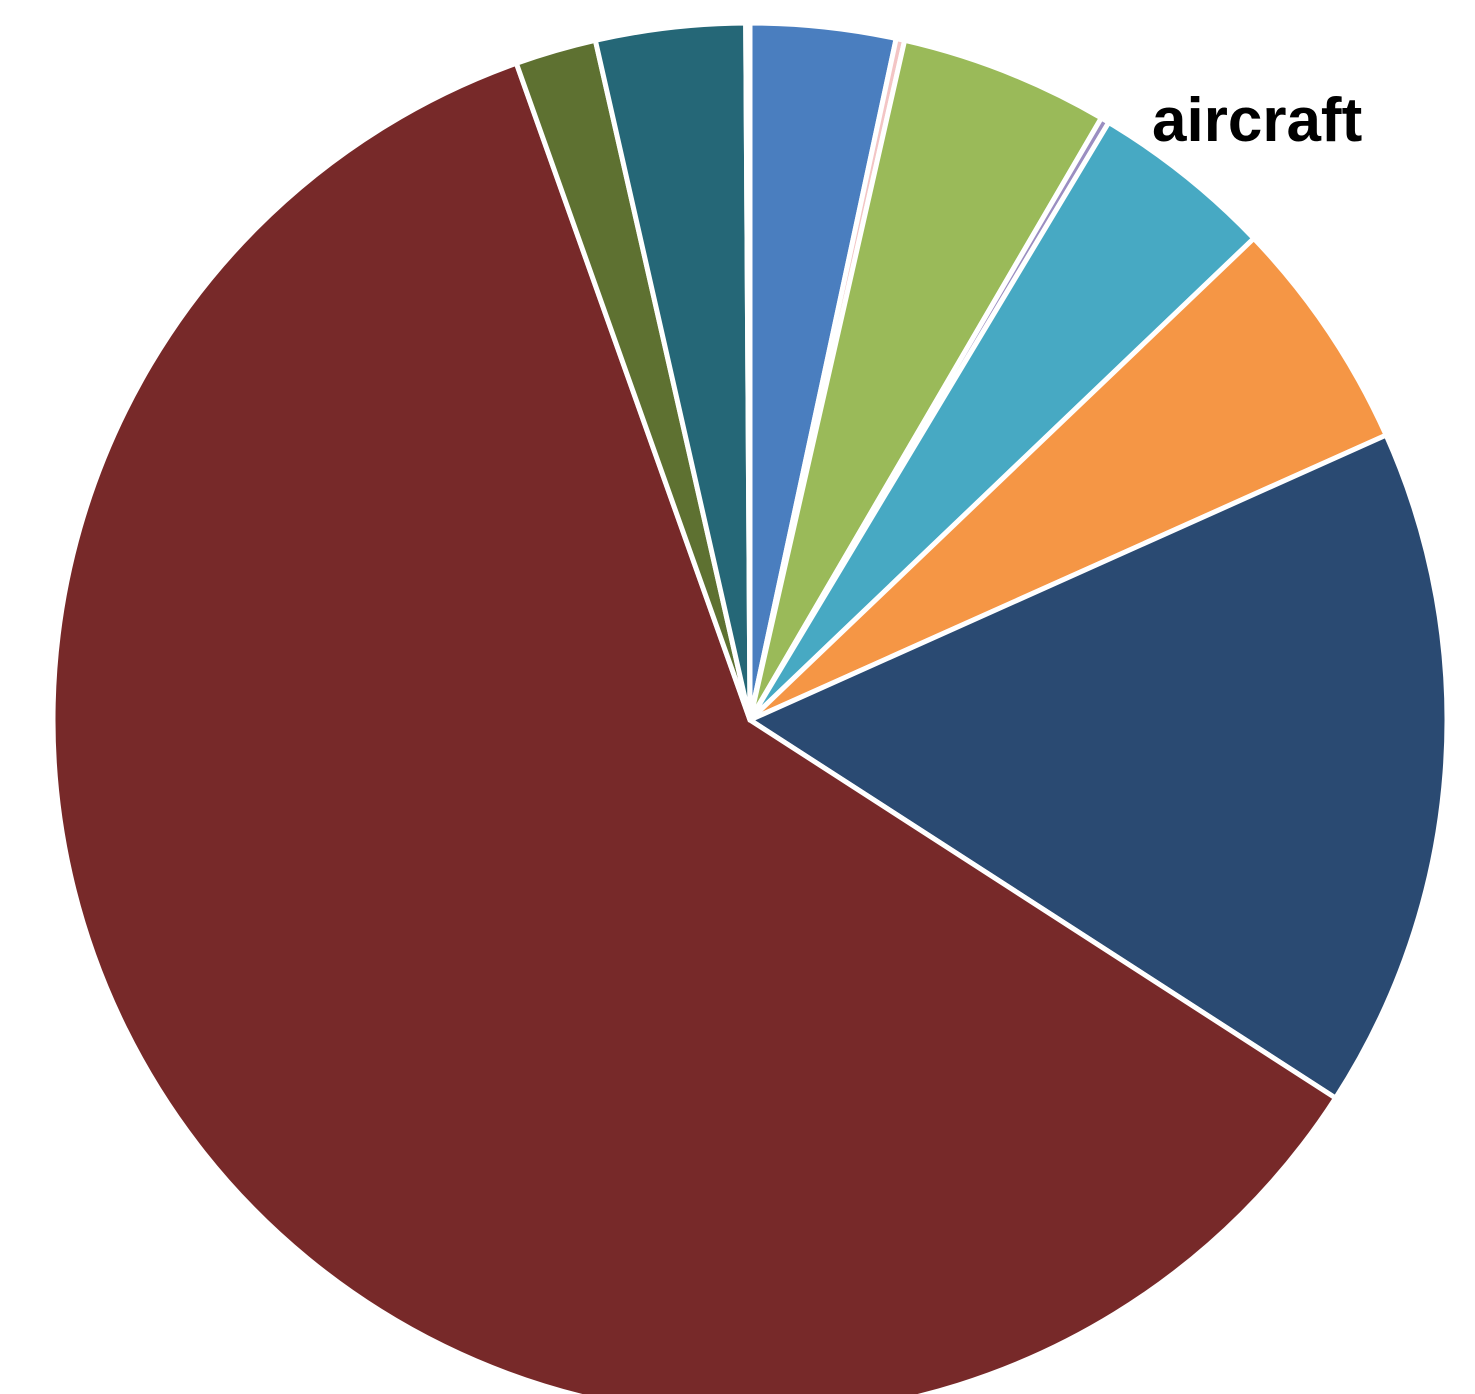 Image resolution: width=1475 pixels, height=1394 pixels. What do you see at coordinates (1257, 120) in the screenshot?
I see `slice-label-aircraft: aircraft` at bounding box center [1257, 120].